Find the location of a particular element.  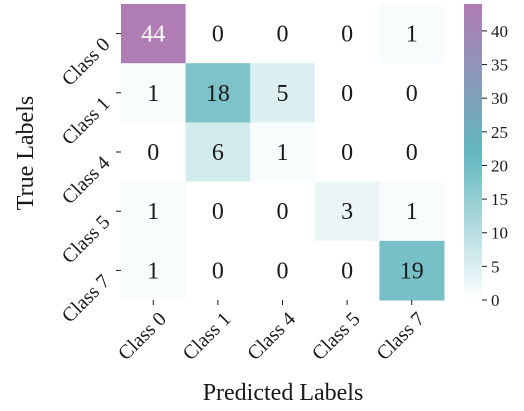

cell-value-label: 5 is located at coordinates (283, 94).